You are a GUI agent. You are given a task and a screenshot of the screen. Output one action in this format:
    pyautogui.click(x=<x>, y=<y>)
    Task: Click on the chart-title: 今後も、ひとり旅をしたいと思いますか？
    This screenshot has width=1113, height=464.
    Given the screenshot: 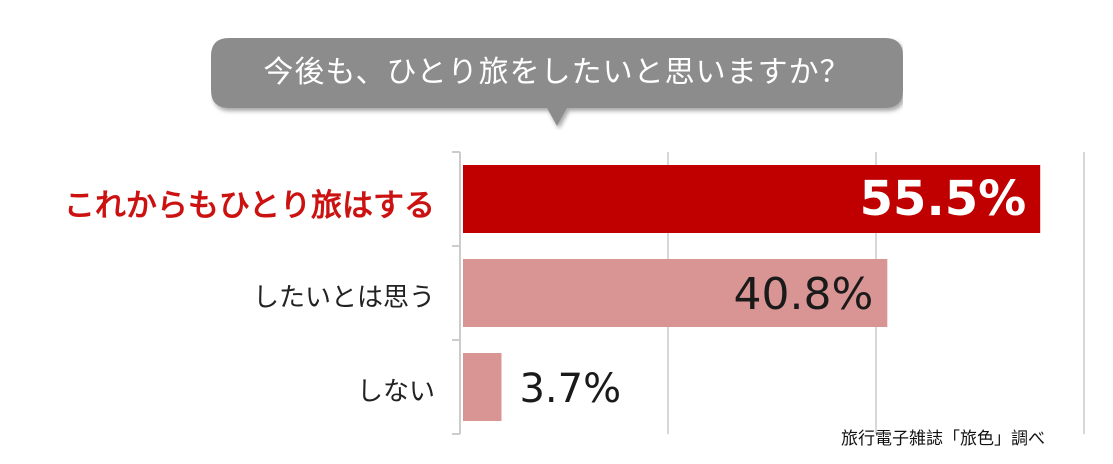 What is the action you would take?
    pyautogui.click(x=557, y=72)
    